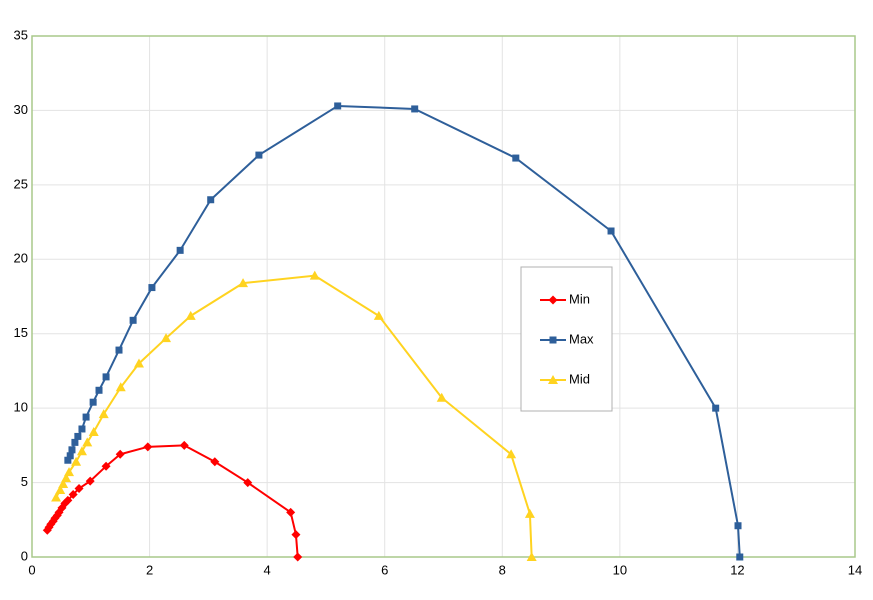  Describe the element at coordinates (267, 569) in the screenshot. I see `x-tick-label: 4` at that location.